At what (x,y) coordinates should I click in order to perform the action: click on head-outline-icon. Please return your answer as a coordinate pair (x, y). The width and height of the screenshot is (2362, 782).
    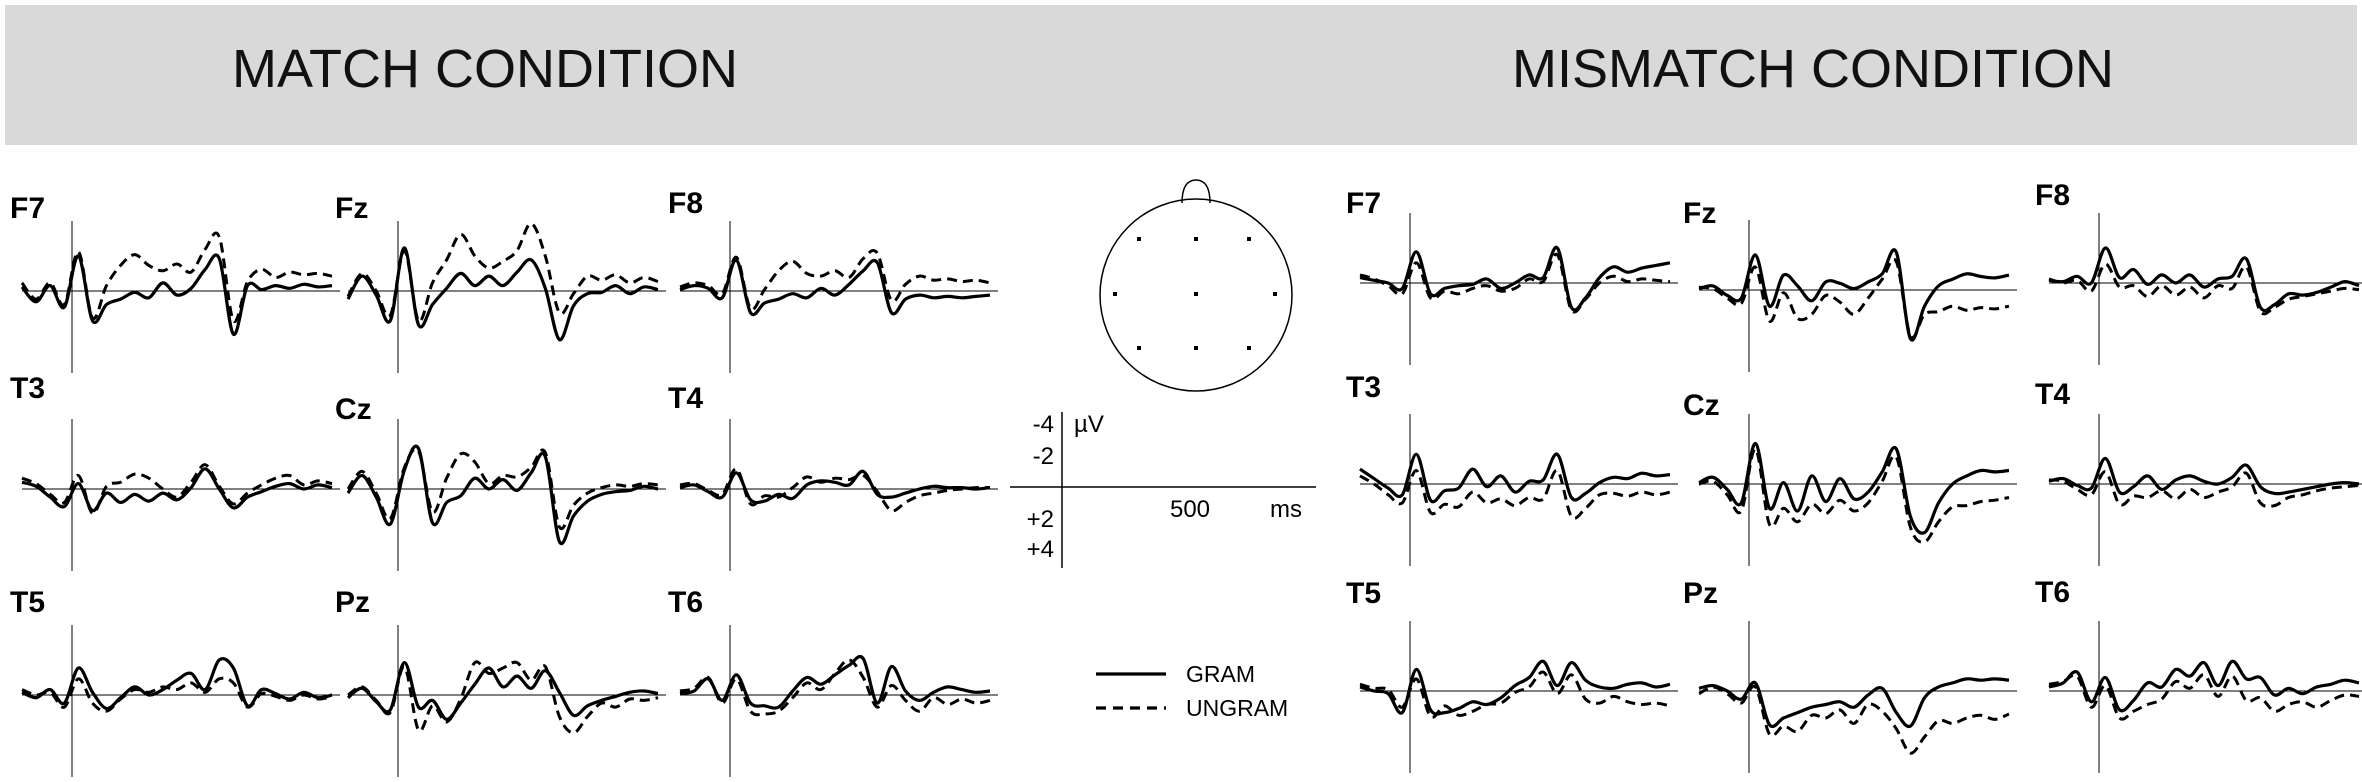
    Looking at the image, I should click on (1196, 295).